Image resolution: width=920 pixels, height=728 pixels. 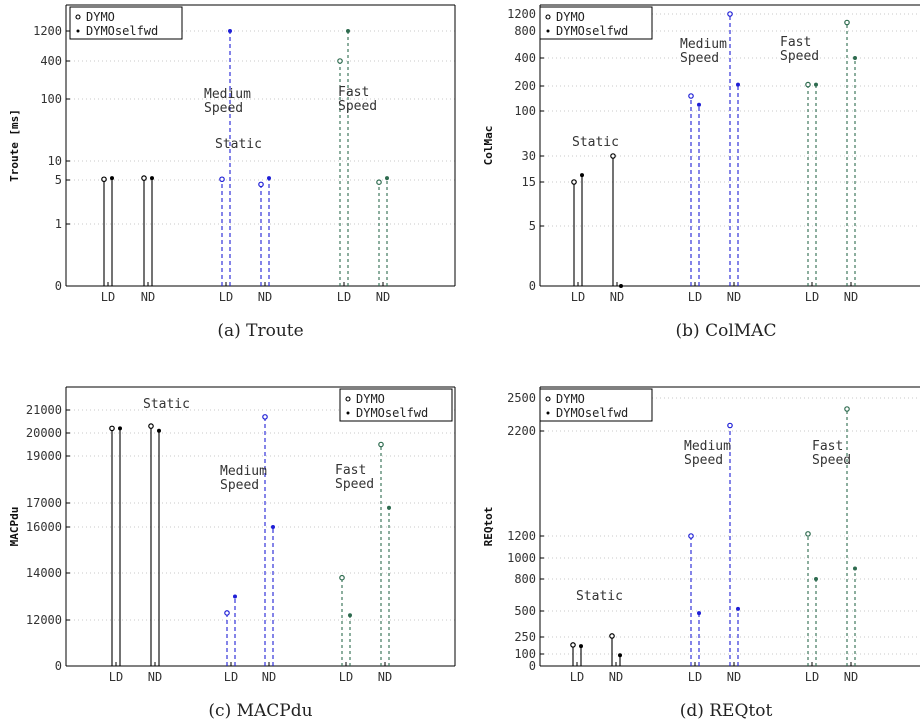 I want to click on panel-caption: (a) Troute, so click(x=260, y=331).